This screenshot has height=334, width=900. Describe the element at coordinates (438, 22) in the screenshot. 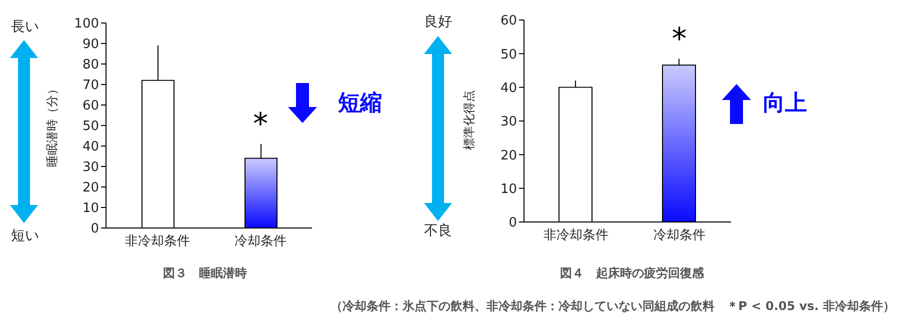

I see `text: 良好` at that location.